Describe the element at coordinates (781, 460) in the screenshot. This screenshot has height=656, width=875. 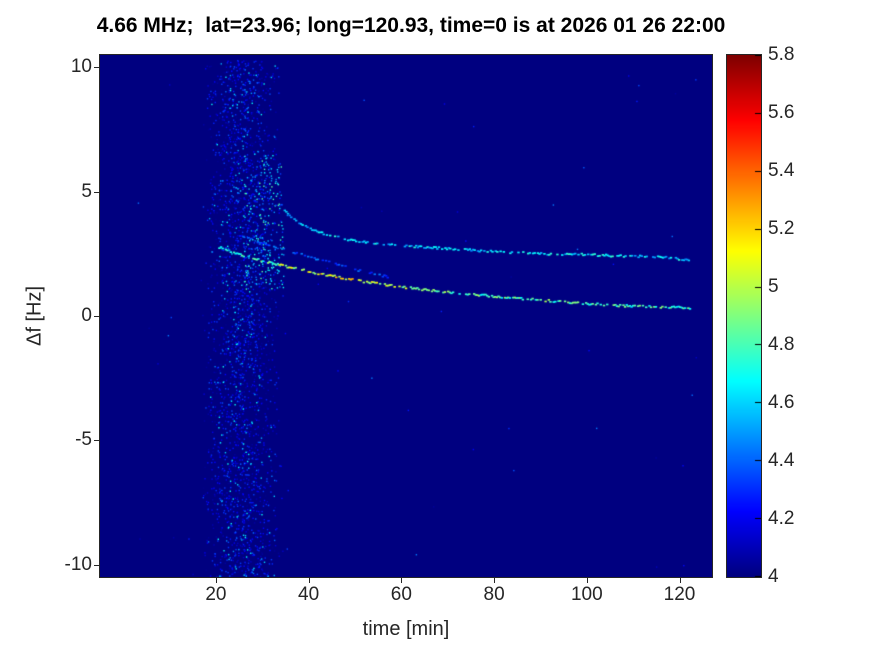
I see `colorbar-tick-label: 4.4` at that location.